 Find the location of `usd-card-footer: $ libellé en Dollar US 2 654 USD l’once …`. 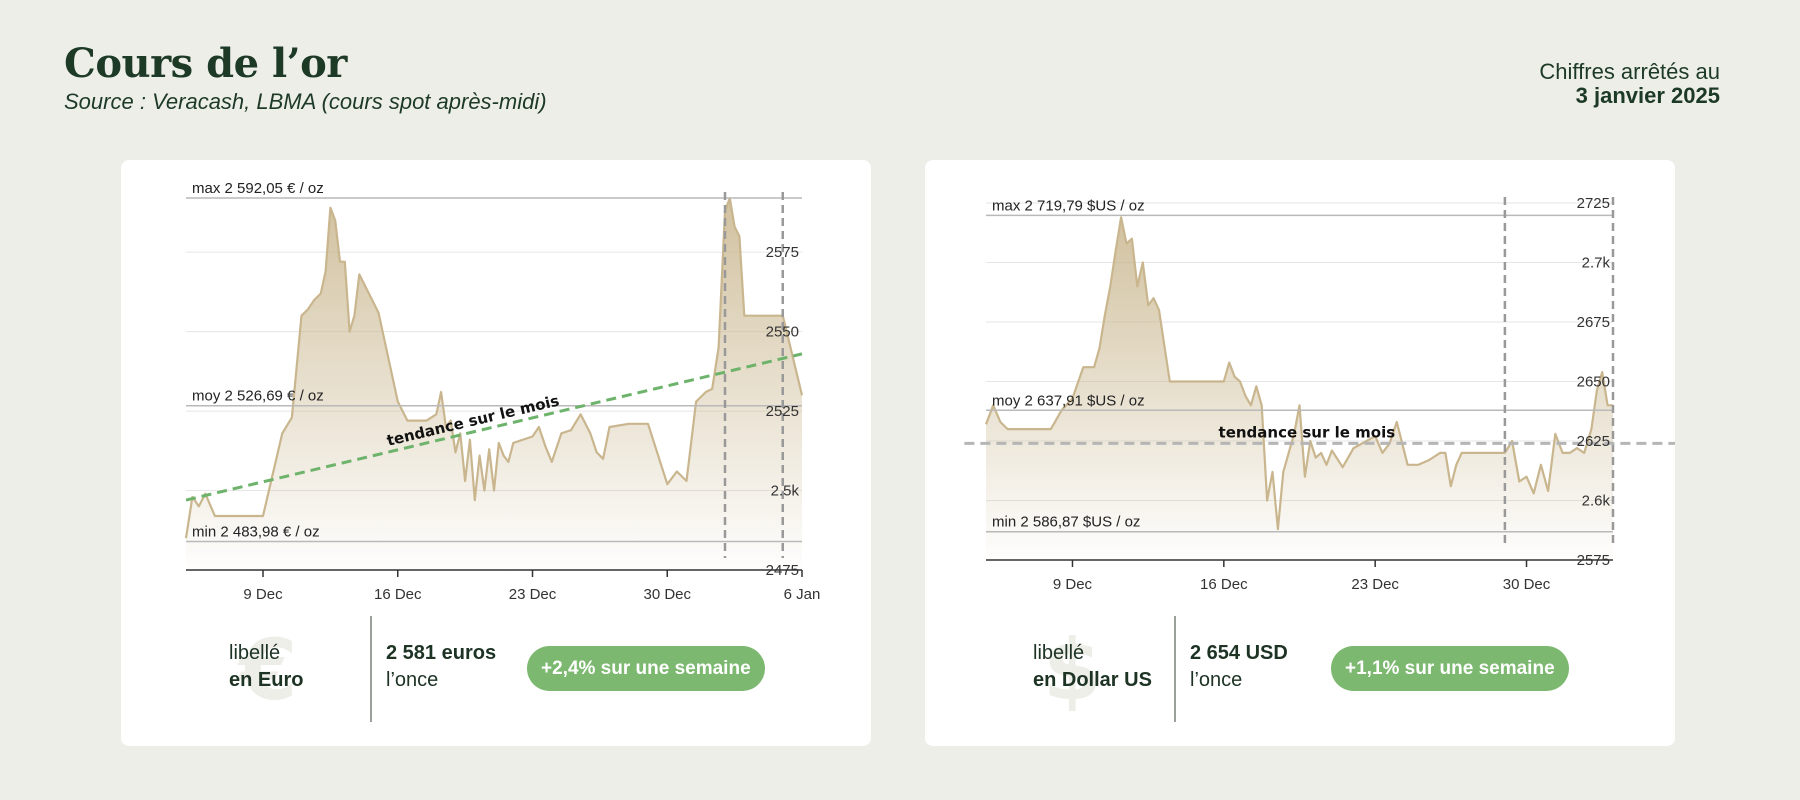

usd-card-footer: $ libellé en Dollar US 2 654 USD l’once … is located at coordinates (1300, 672).